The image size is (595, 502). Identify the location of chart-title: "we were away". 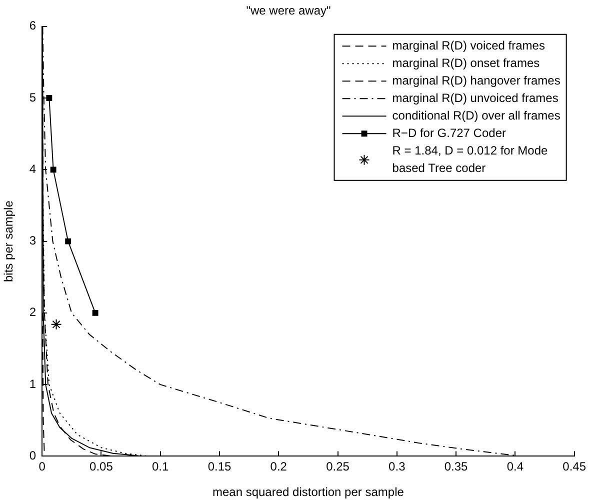
(288, 11).